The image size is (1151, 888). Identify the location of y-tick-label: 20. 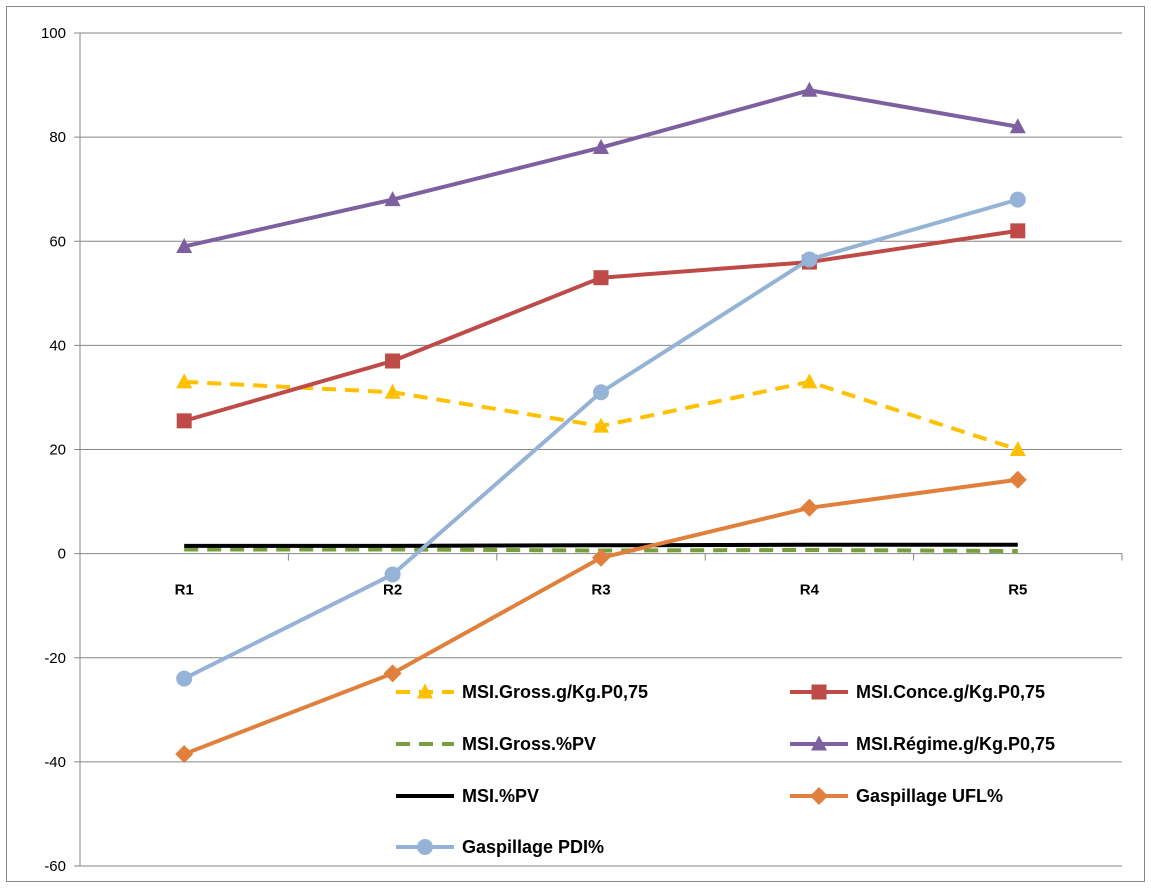
(57, 450).